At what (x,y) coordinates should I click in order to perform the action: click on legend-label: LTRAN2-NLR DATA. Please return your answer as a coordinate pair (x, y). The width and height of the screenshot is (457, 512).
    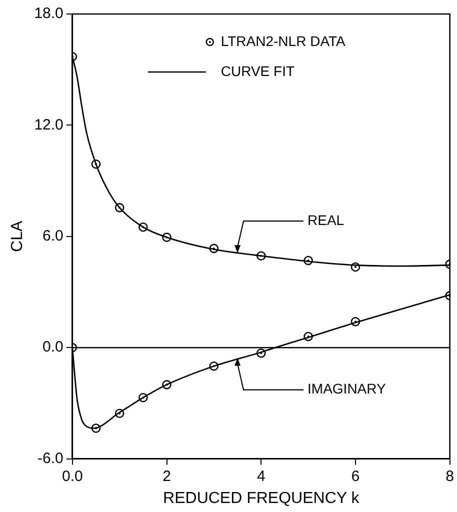
    Looking at the image, I should click on (283, 40).